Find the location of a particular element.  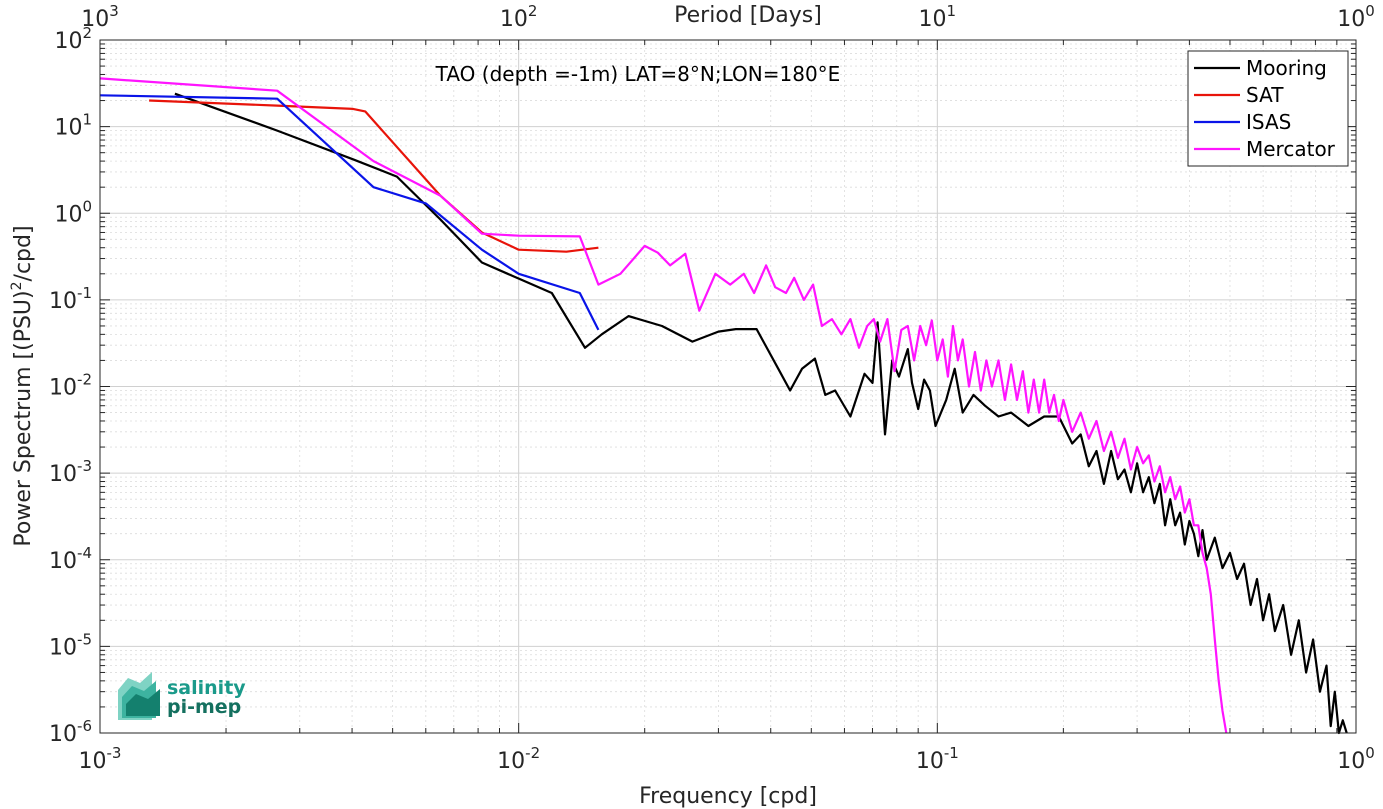

y-tick-label-exp: -6 is located at coordinates (84, 726).